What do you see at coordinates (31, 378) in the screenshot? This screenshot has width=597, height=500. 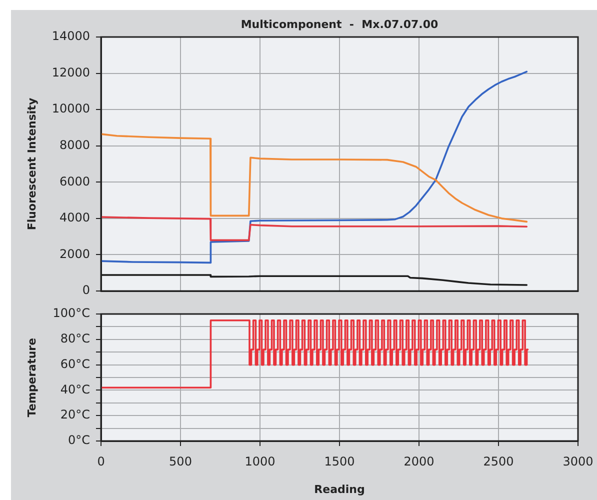 I see `y-axis-title: Temperature` at bounding box center [31, 378].